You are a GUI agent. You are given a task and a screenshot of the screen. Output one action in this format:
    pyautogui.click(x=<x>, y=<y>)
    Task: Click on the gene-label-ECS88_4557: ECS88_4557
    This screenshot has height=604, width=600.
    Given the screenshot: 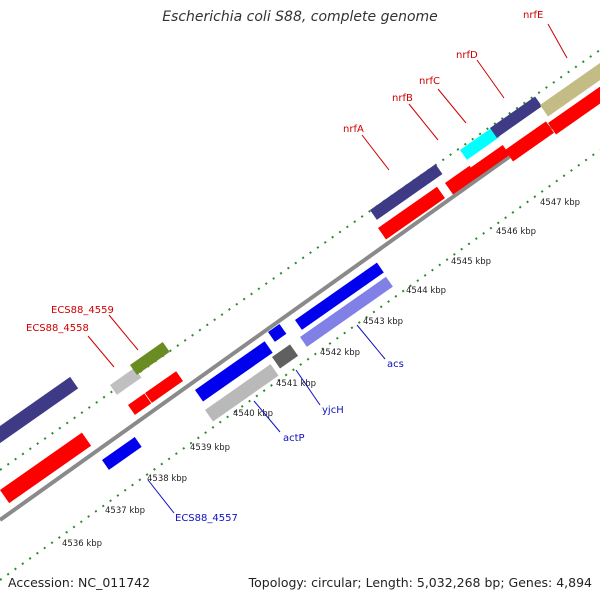 What is the action you would take?
    pyautogui.click(x=206, y=518)
    